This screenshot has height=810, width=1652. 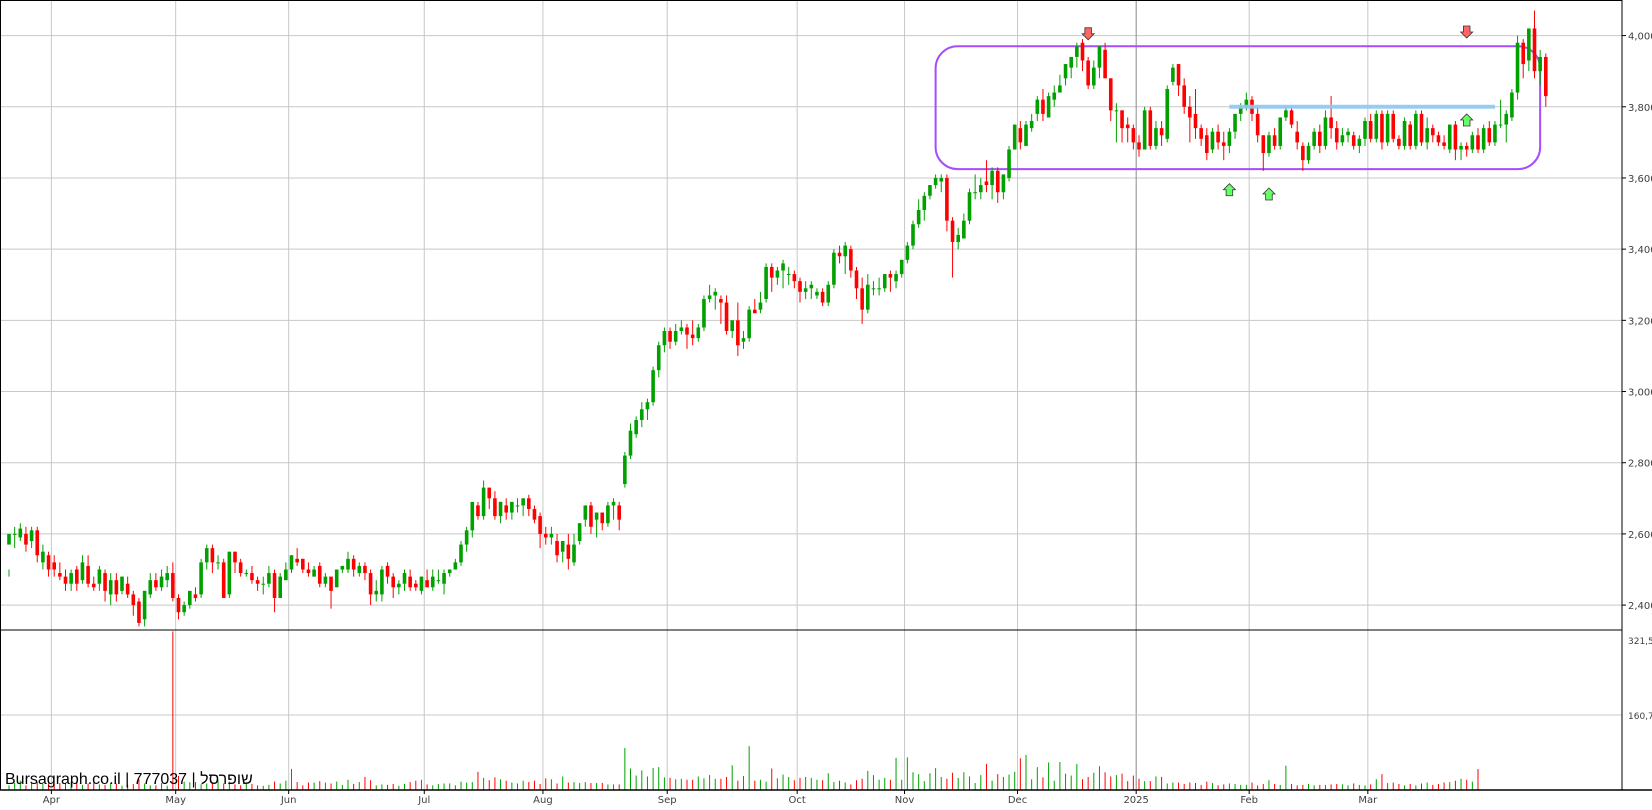 I want to click on time-tick-label: Apr, so click(x=52, y=800).